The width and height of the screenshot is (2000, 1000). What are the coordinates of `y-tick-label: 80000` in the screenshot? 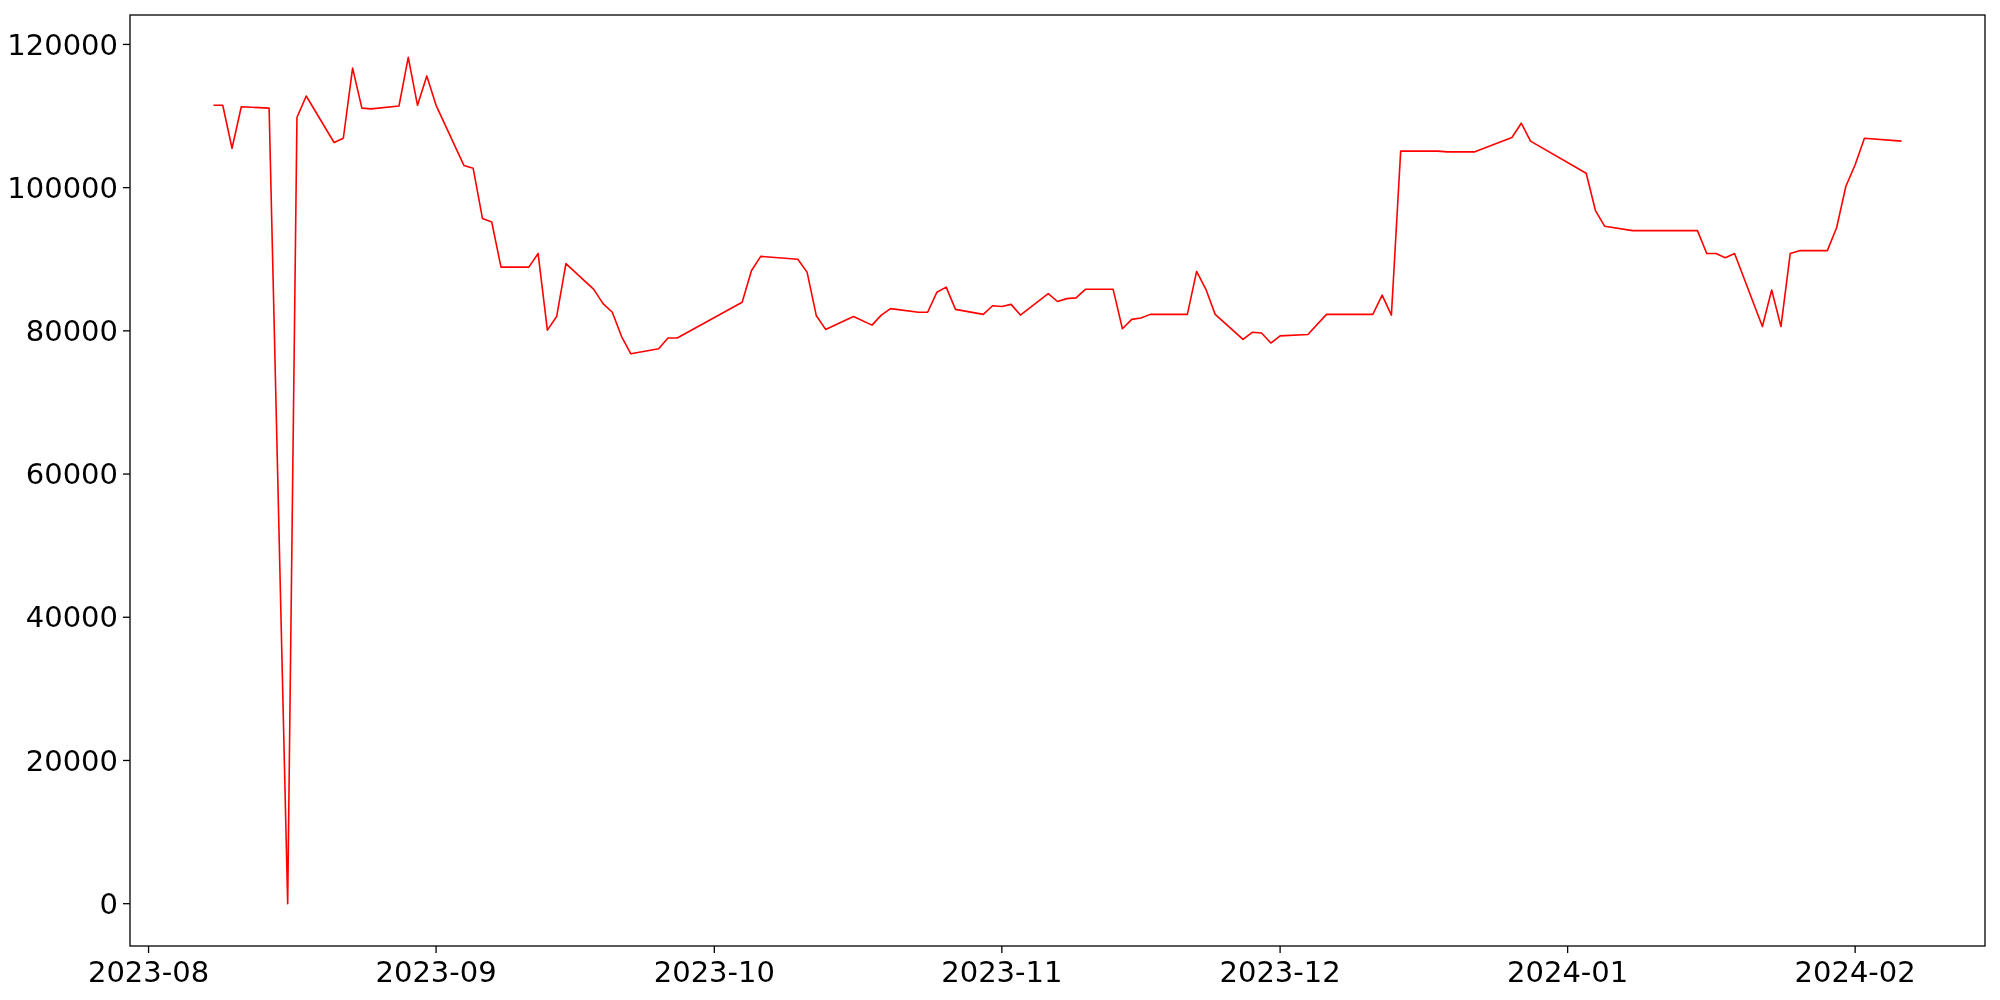 It's located at (71, 331).